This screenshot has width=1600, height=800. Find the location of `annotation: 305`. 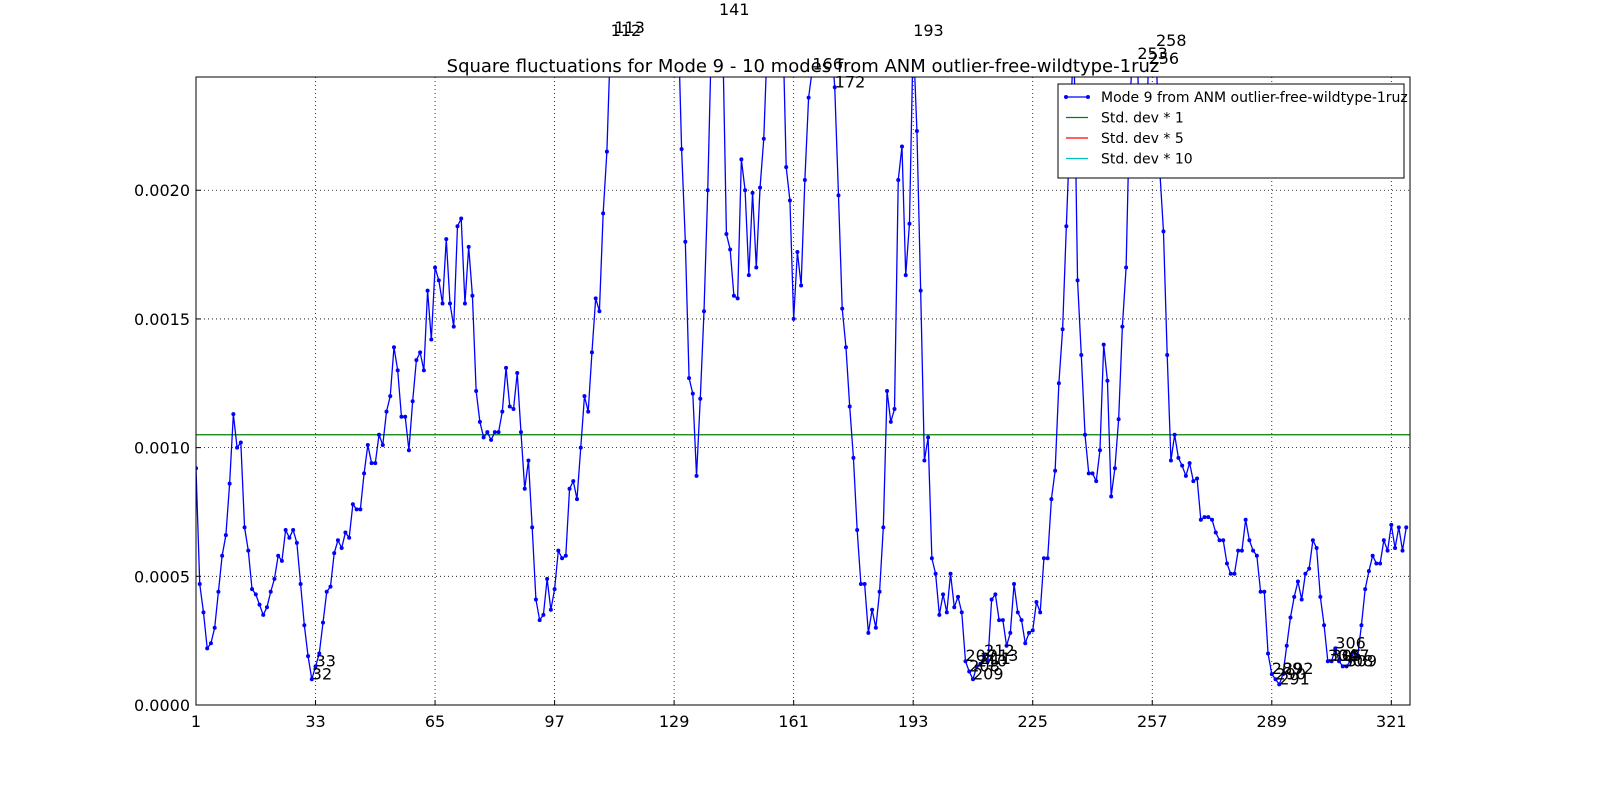

annotation: 305 is located at coordinates (1347, 655).